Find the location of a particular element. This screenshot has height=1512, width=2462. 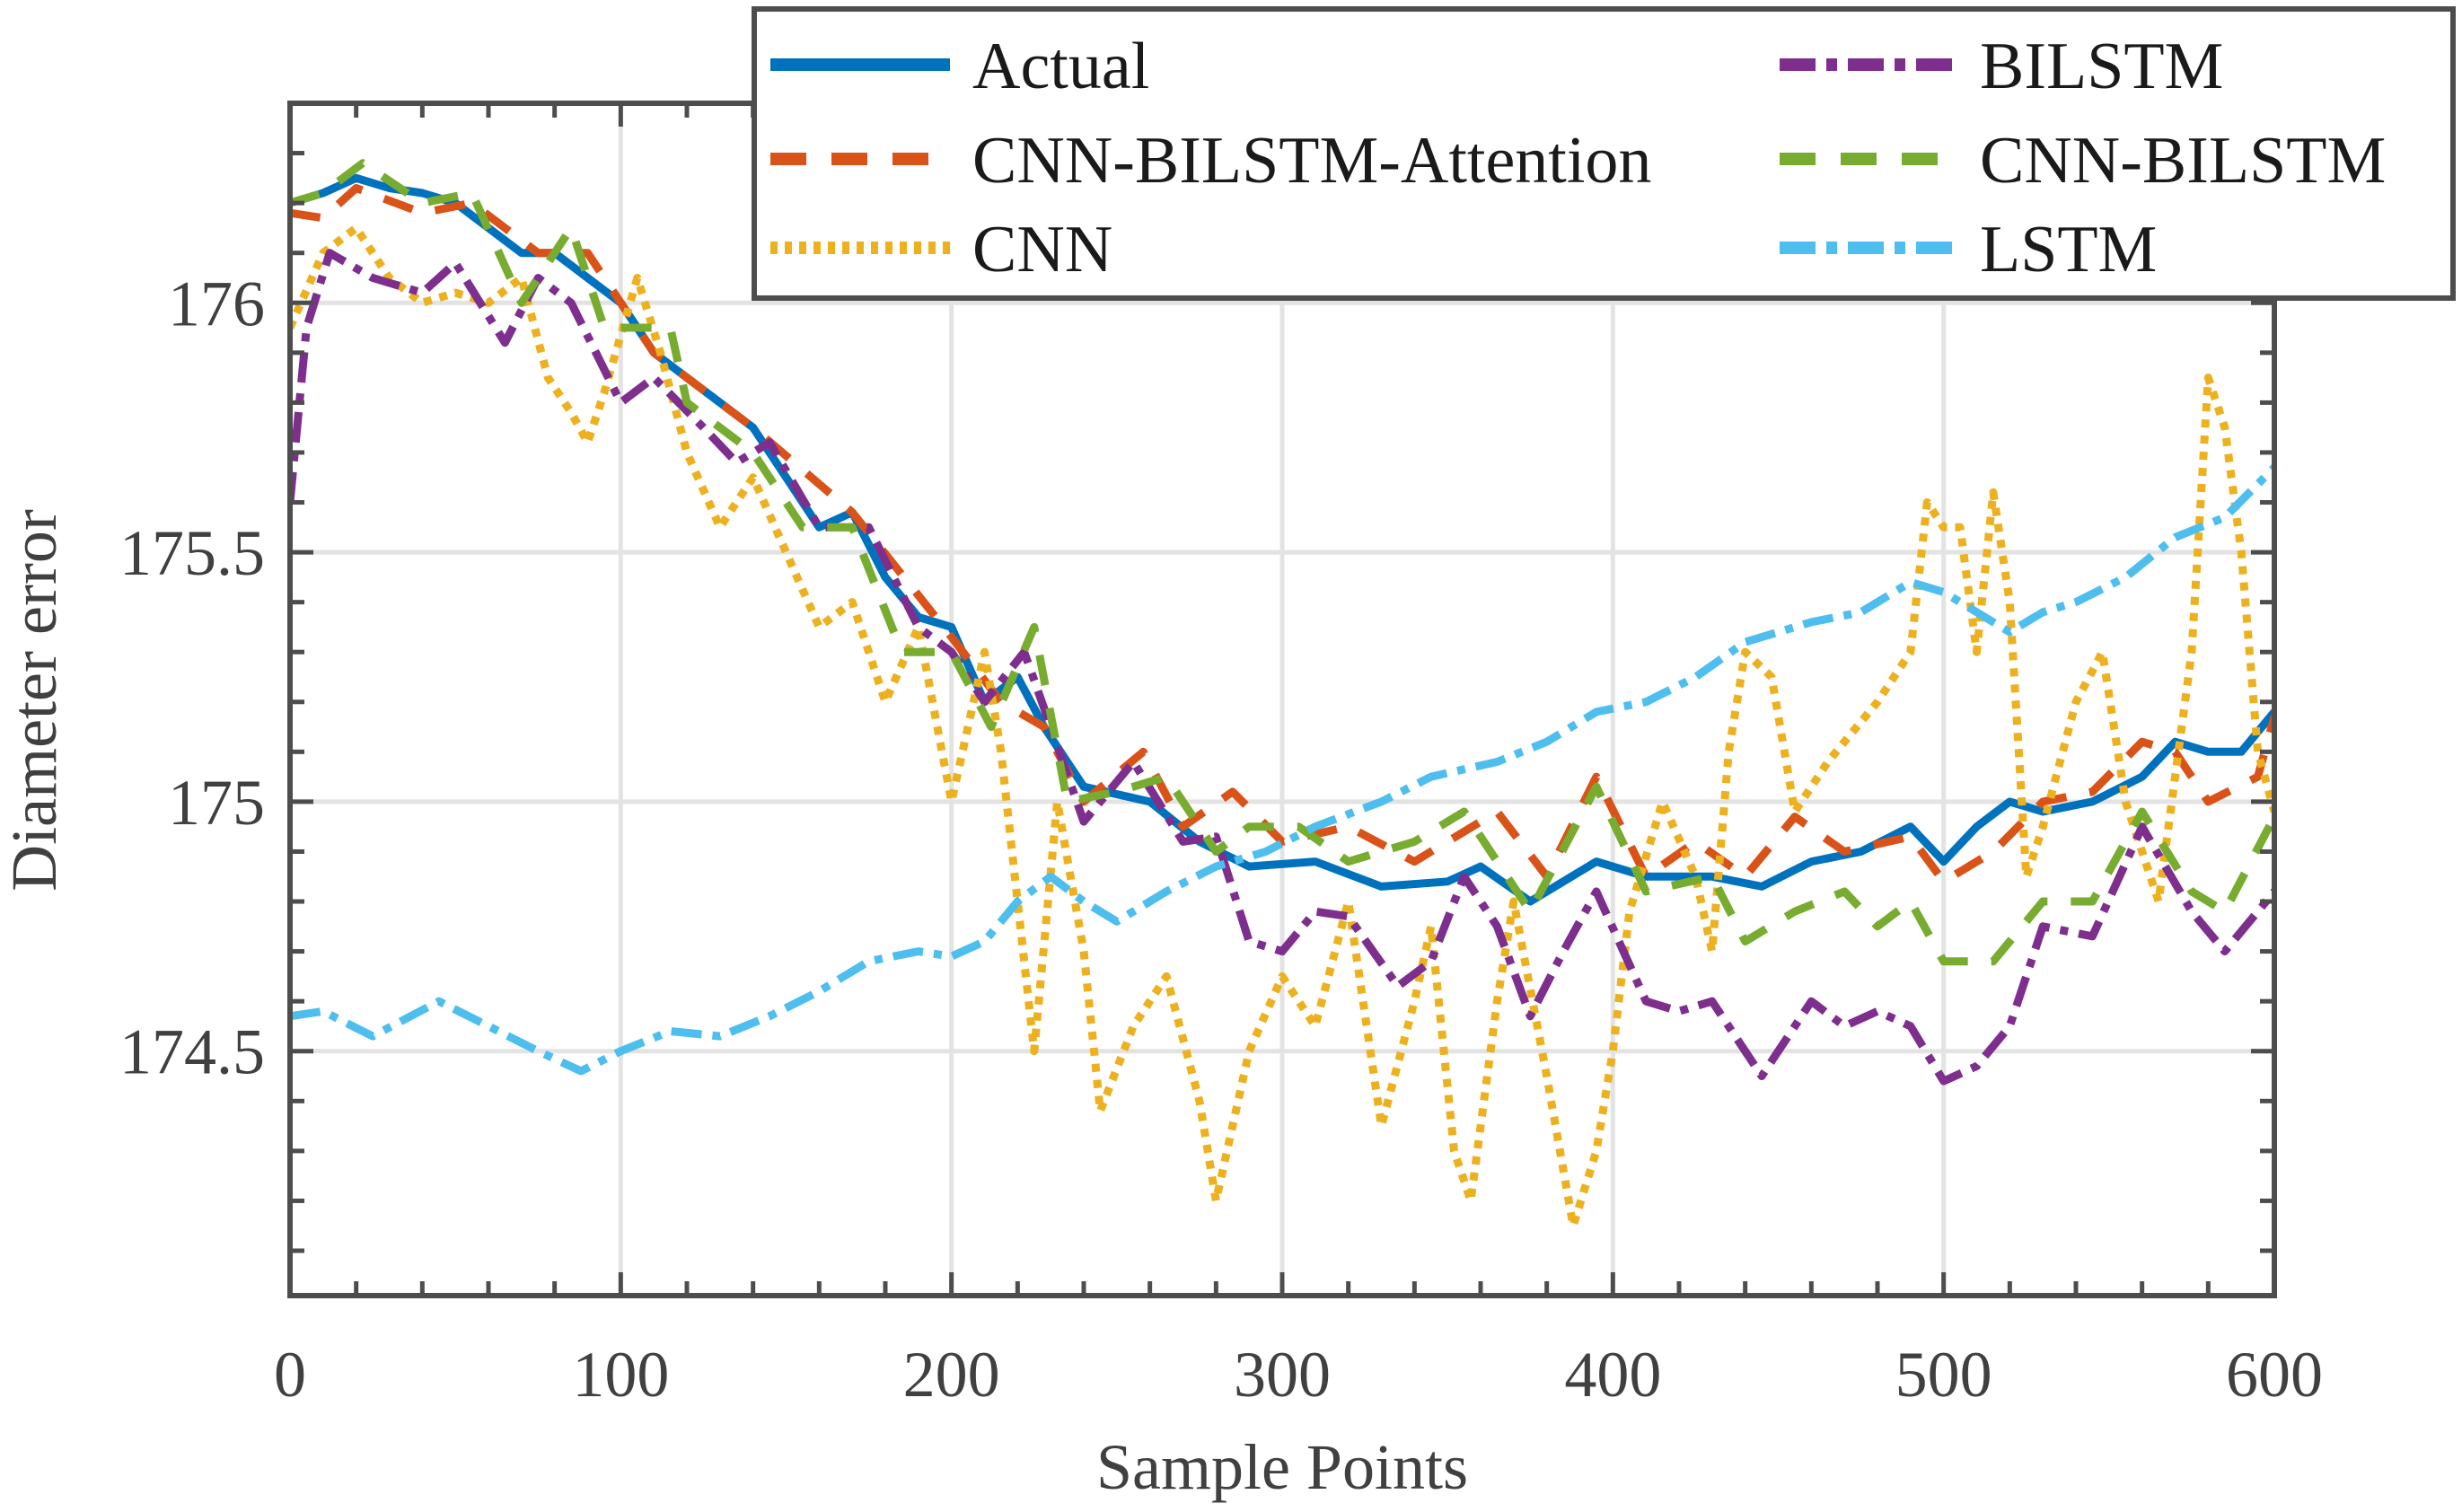

x-tick-labels: 0 100 200 300 400 500 600 is located at coordinates (1298, 1375).